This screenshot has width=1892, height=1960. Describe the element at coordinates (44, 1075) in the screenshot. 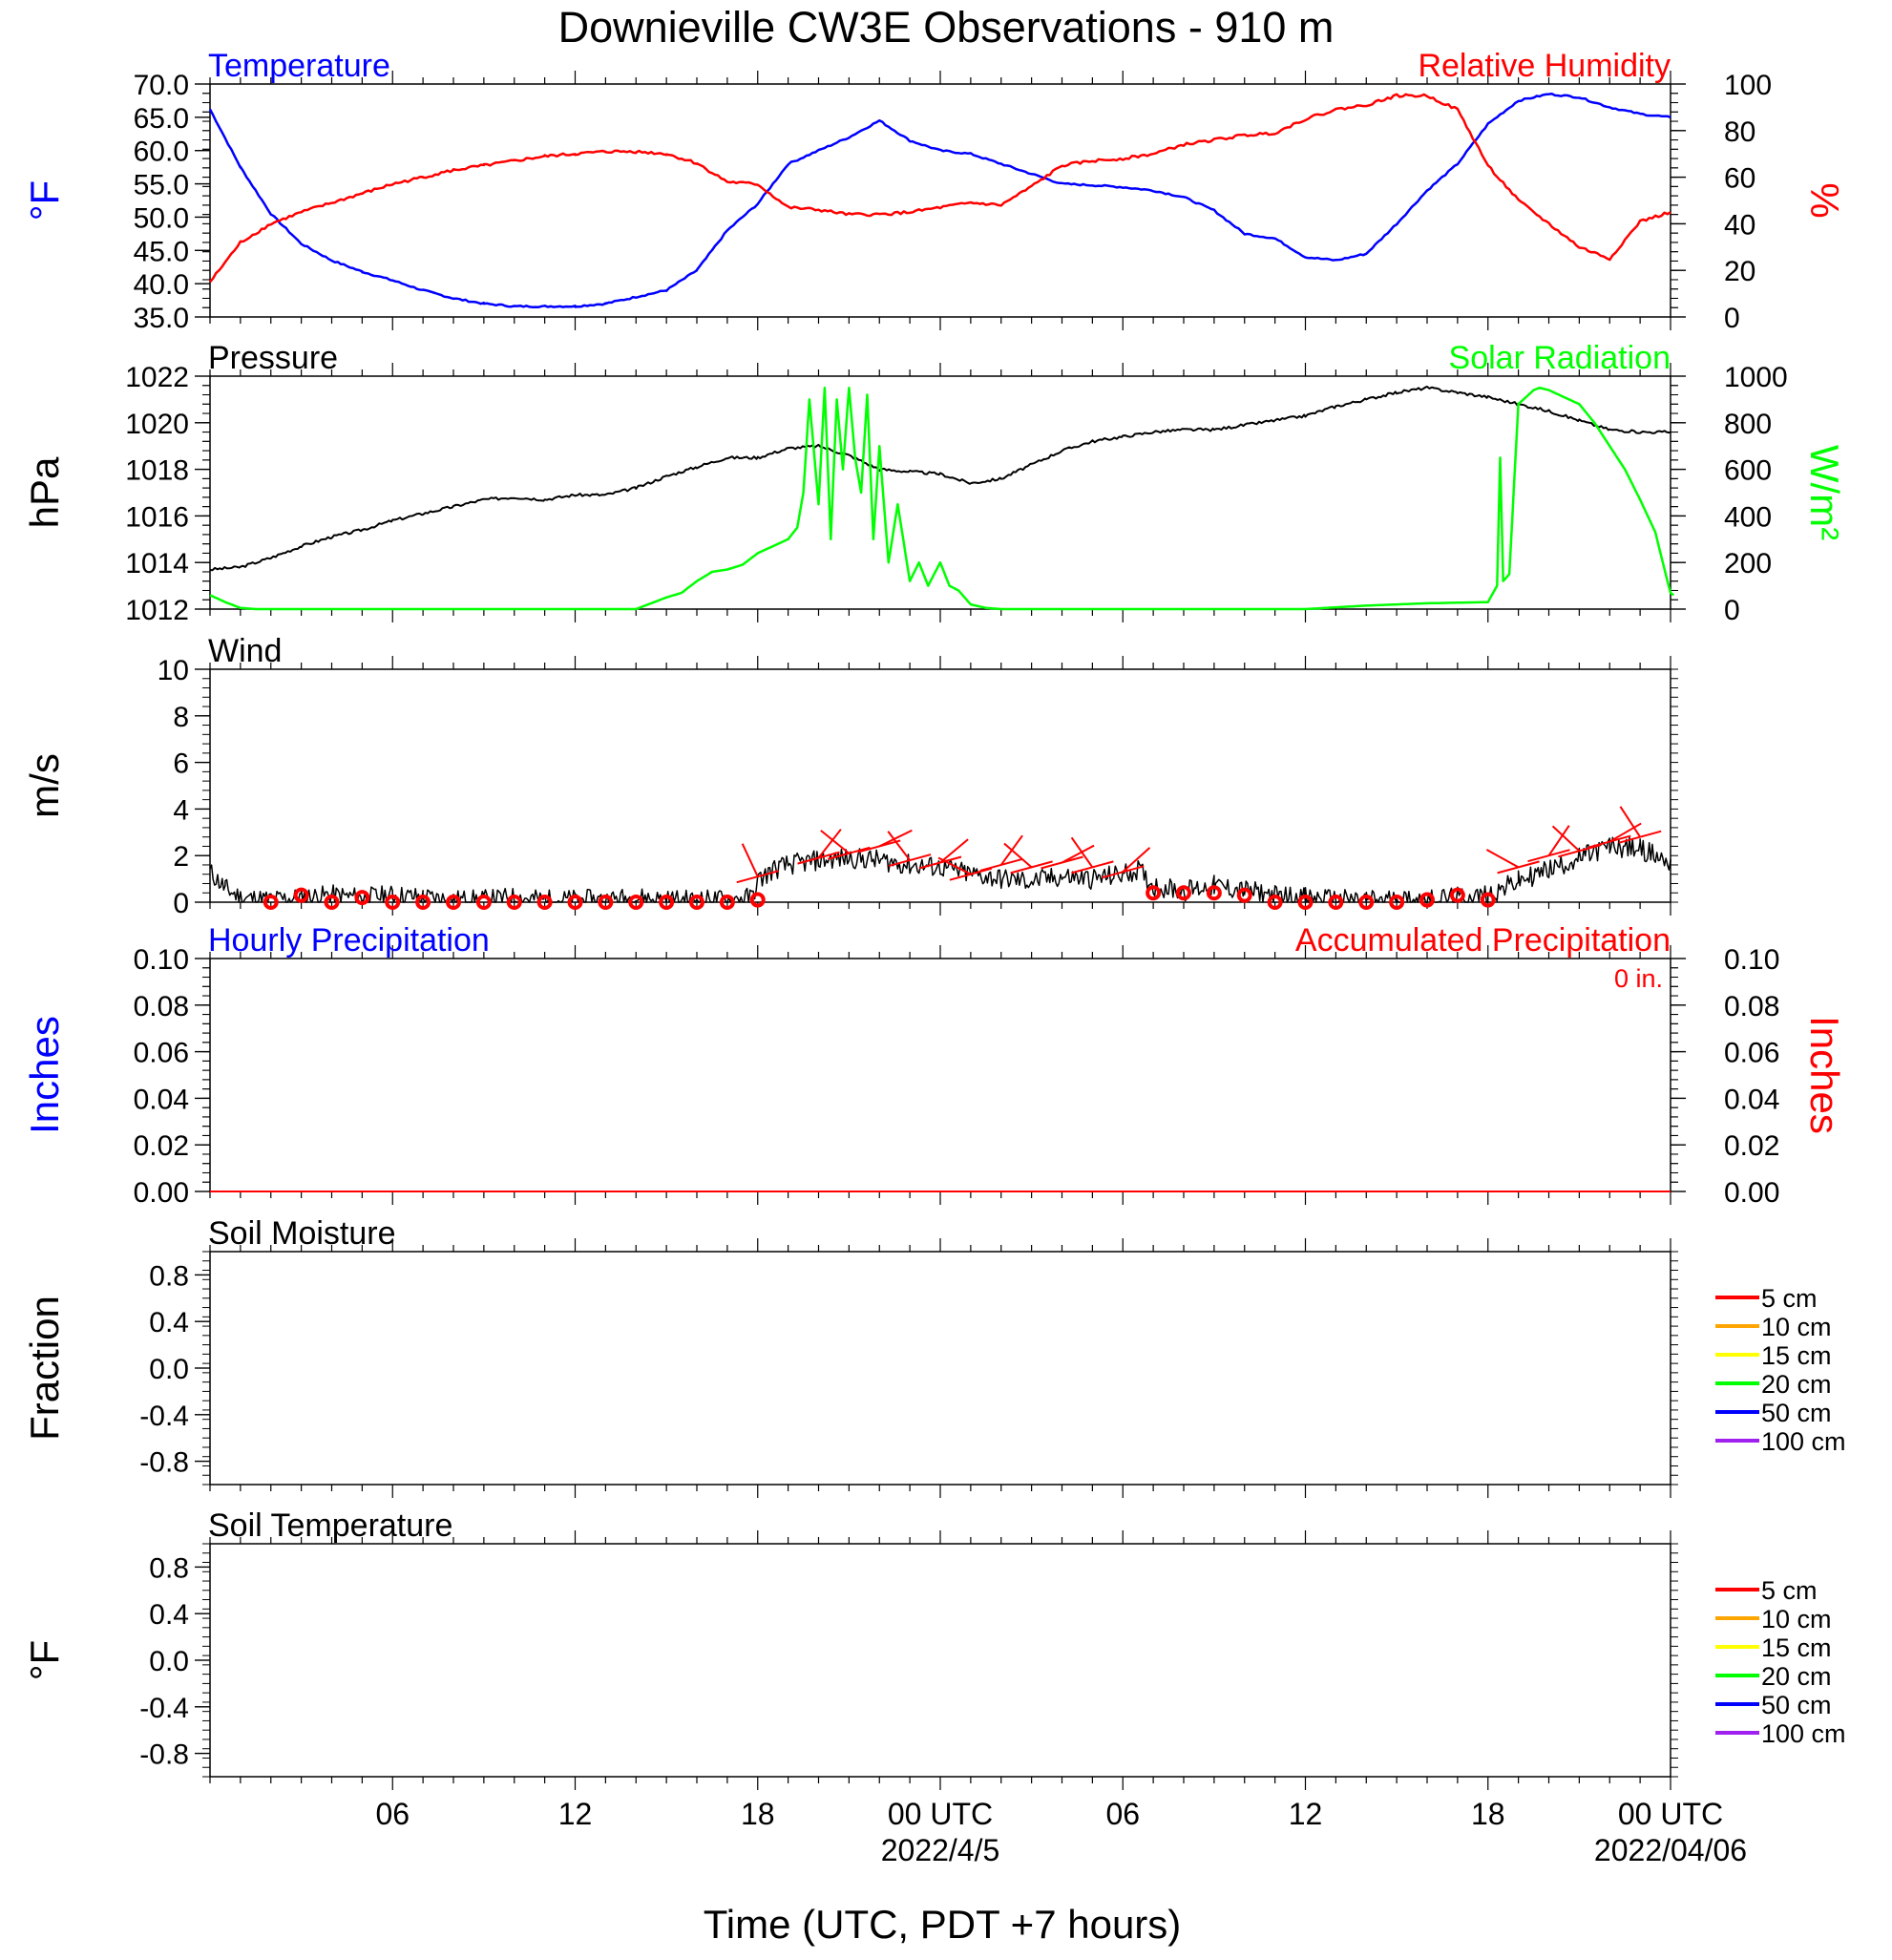

I see `precip-y-axis-title-left: Inches` at that location.